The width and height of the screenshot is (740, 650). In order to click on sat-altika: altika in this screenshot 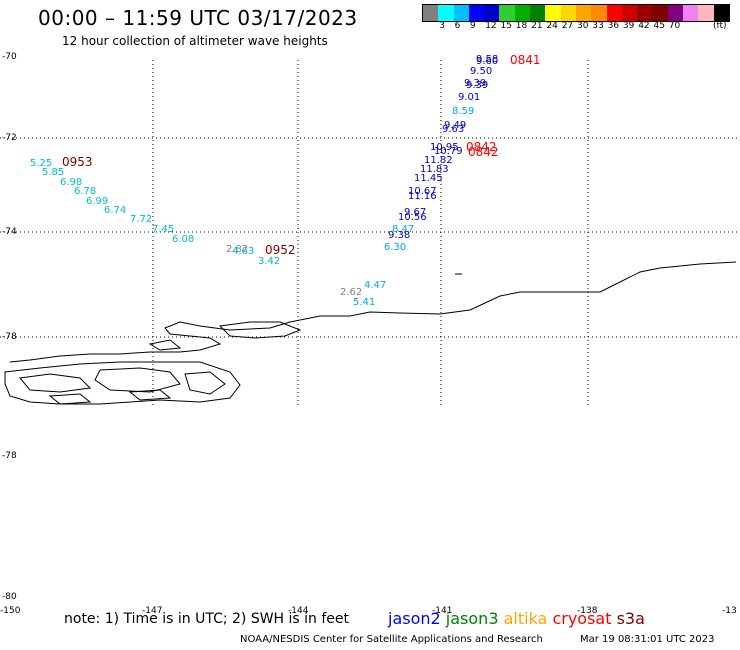, I will do `click(525, 618)`.